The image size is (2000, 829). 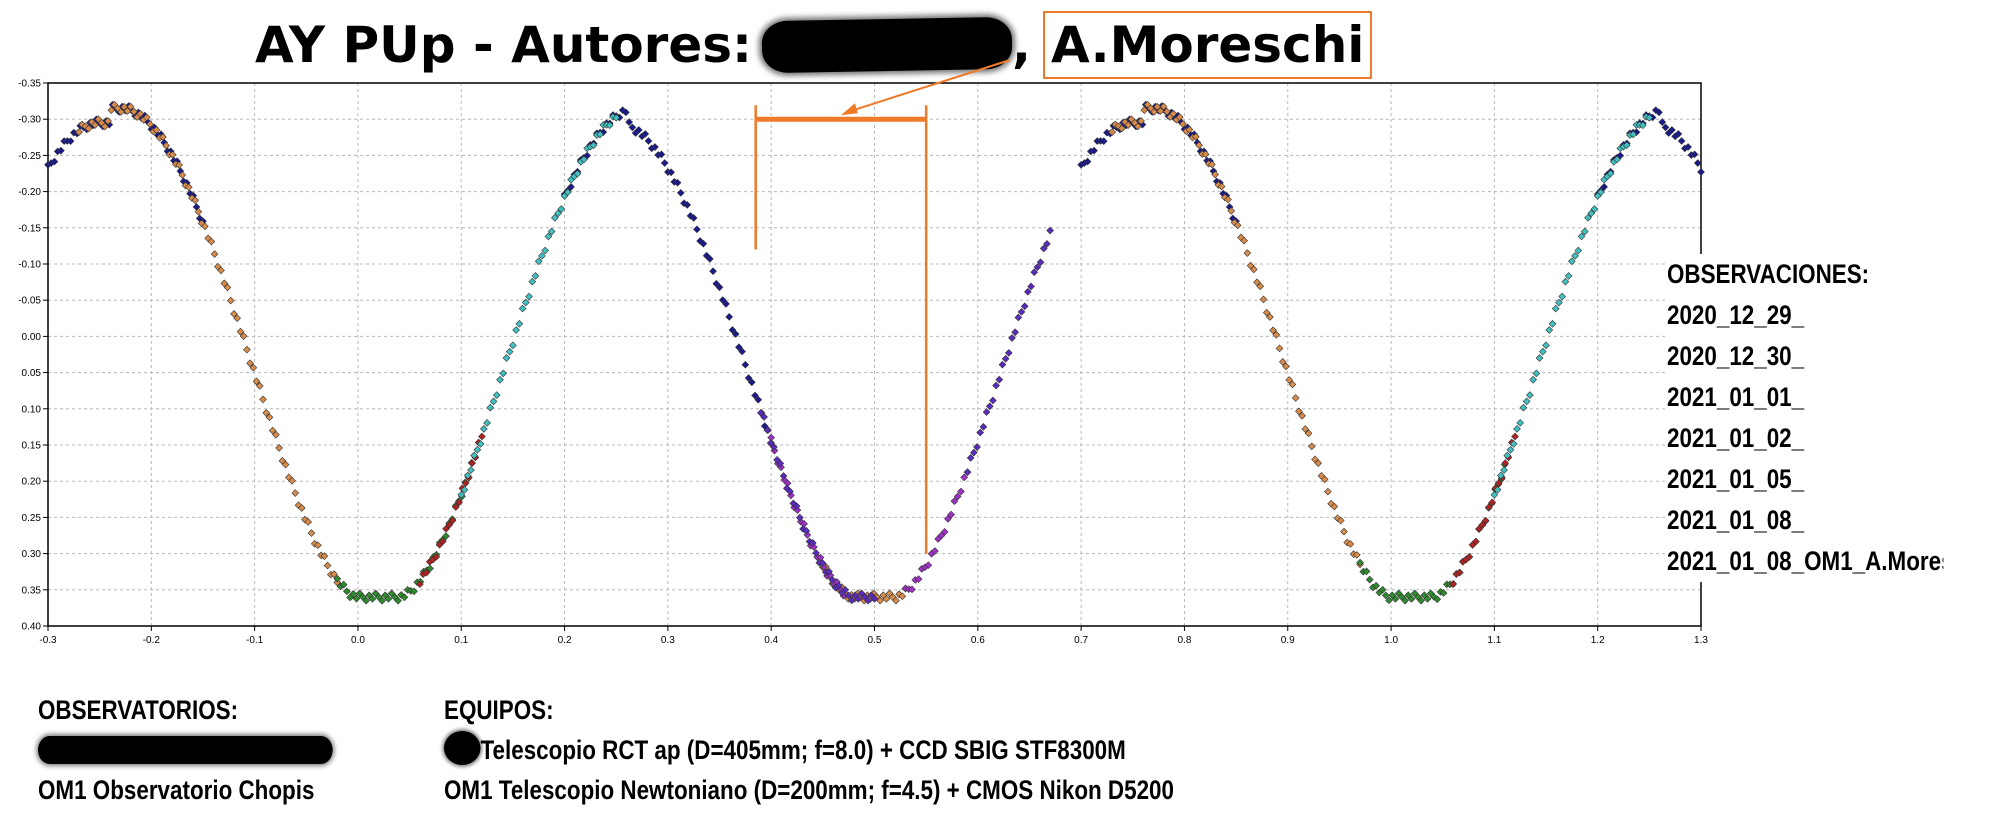 What do you see at coordinates (29, 301) in the screenshot?
I see `y-tick-label: -0.05` at bounding box center [29, 301].